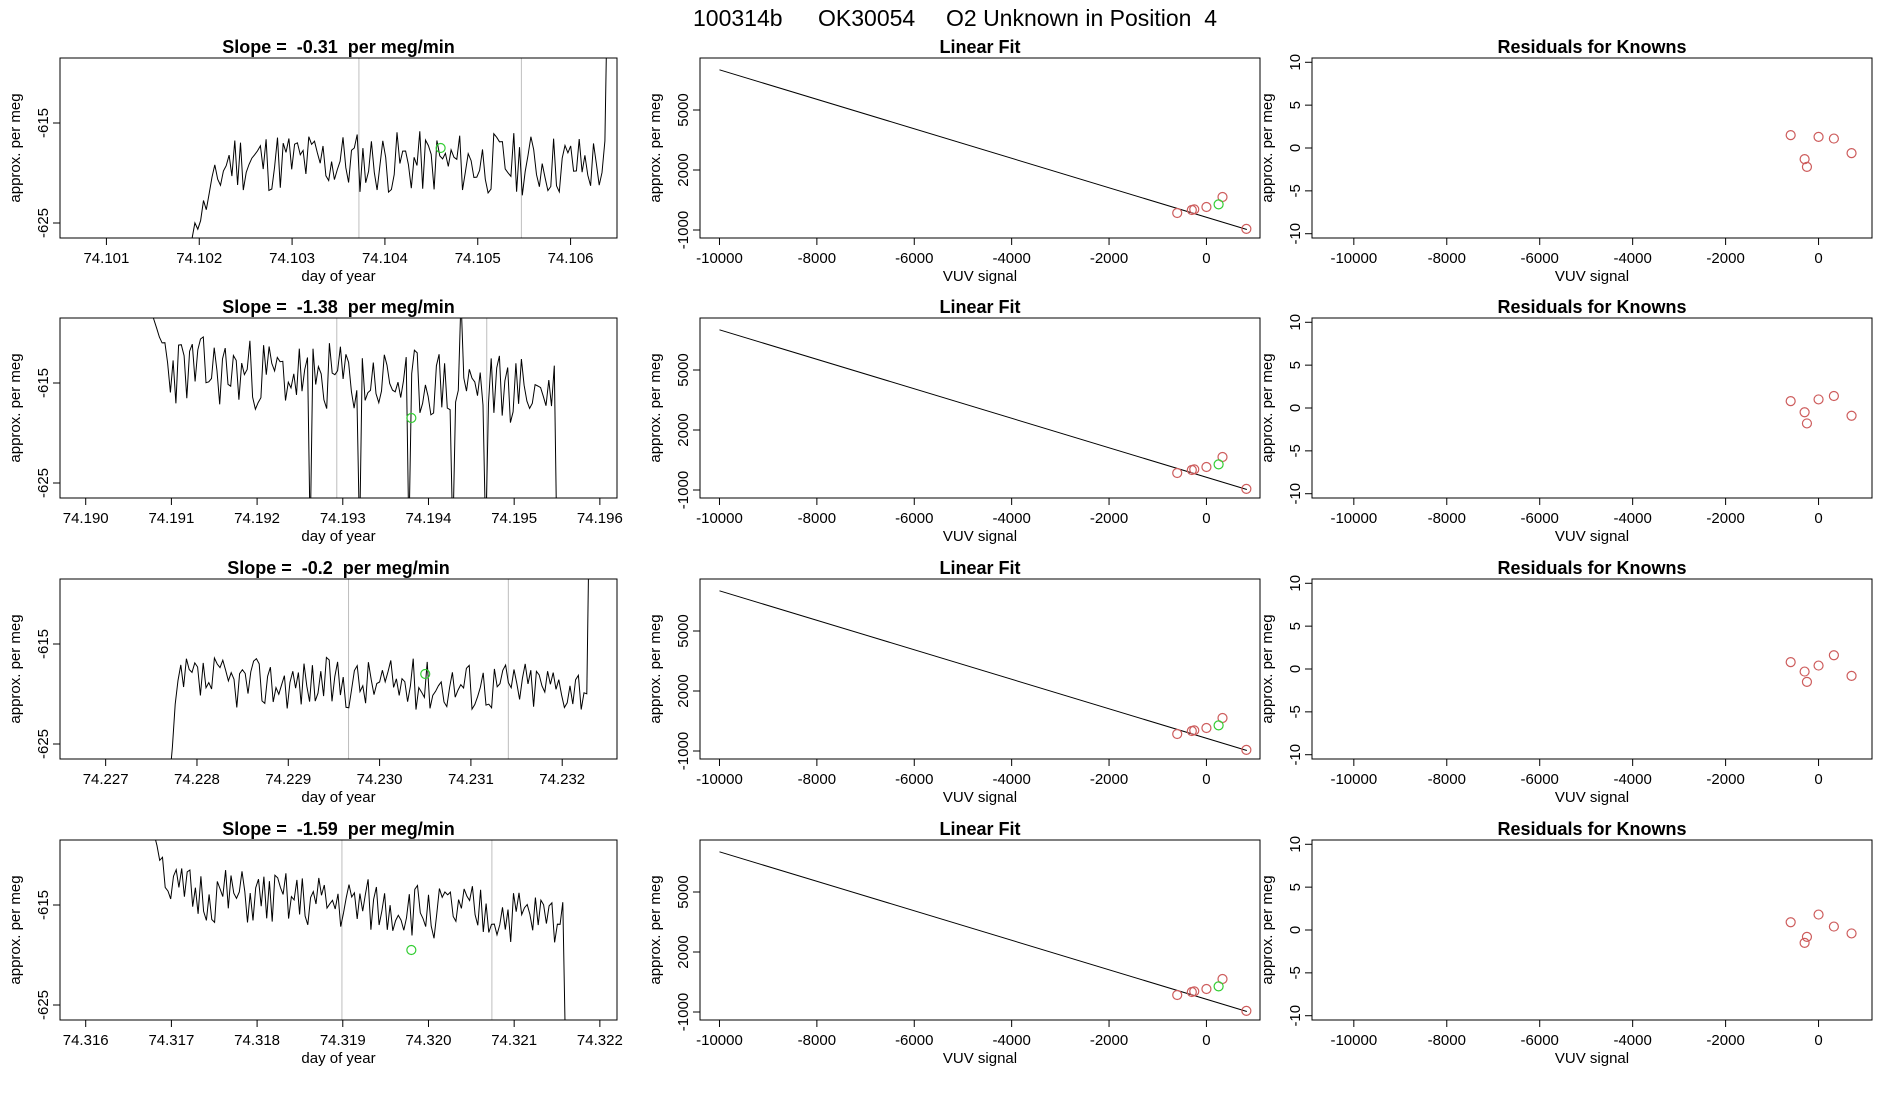 This screenshot has width=1900, height=1100. Describe the element at coordinates (106, 258) in the screenshot. I see `x-tick-label: 74.101` at that location.